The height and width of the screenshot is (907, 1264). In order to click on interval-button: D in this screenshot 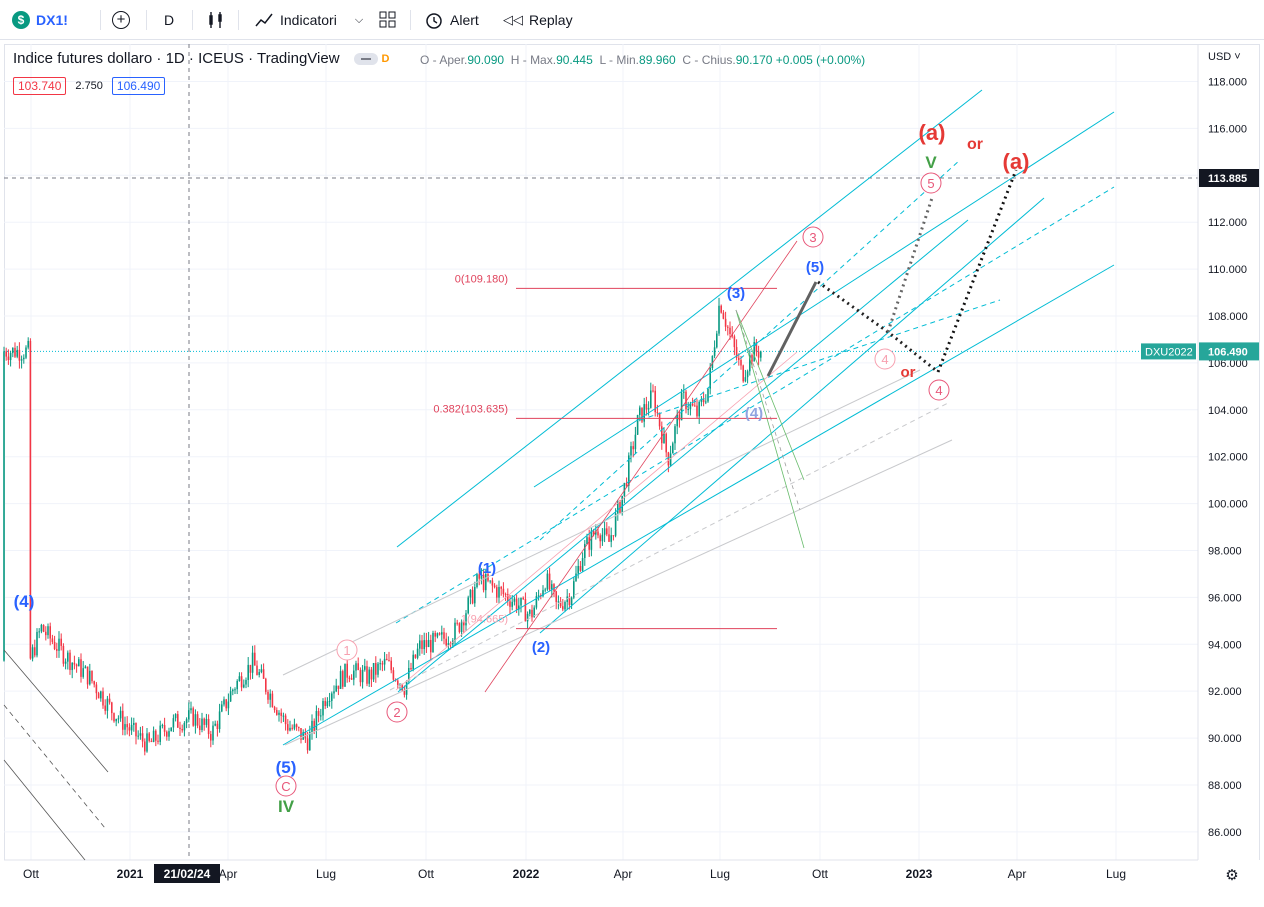, I will do `click(169, 20)`.